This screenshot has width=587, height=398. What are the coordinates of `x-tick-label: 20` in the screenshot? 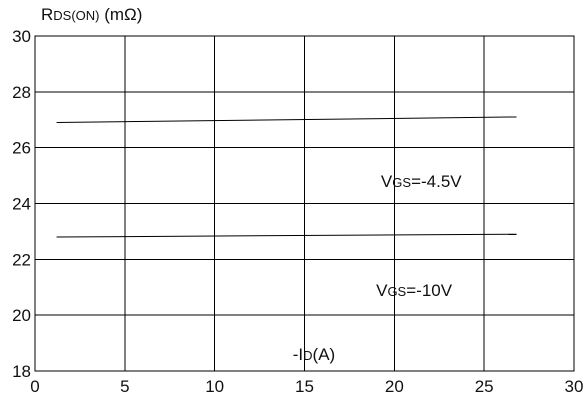 It's located at (394, 386).